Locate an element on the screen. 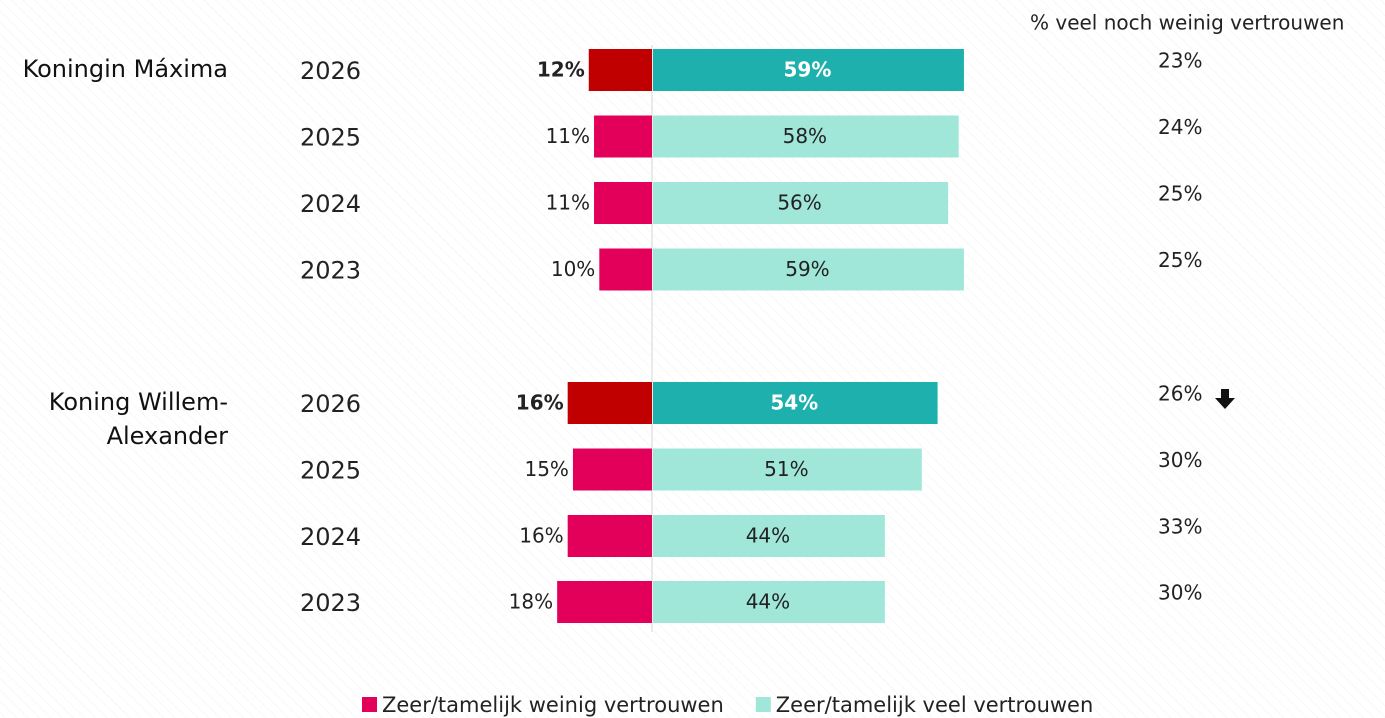 This screenshot has width=1385, height=718. value-label: 15% is located at coordinates (546, 469).